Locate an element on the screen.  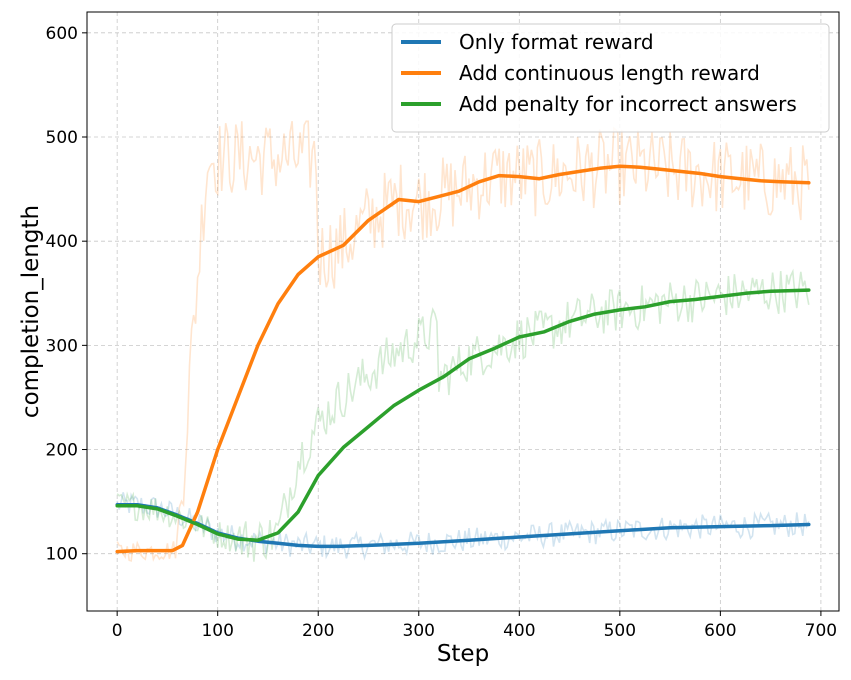
x-axis-label: Step is located at coordinates (463, 654).